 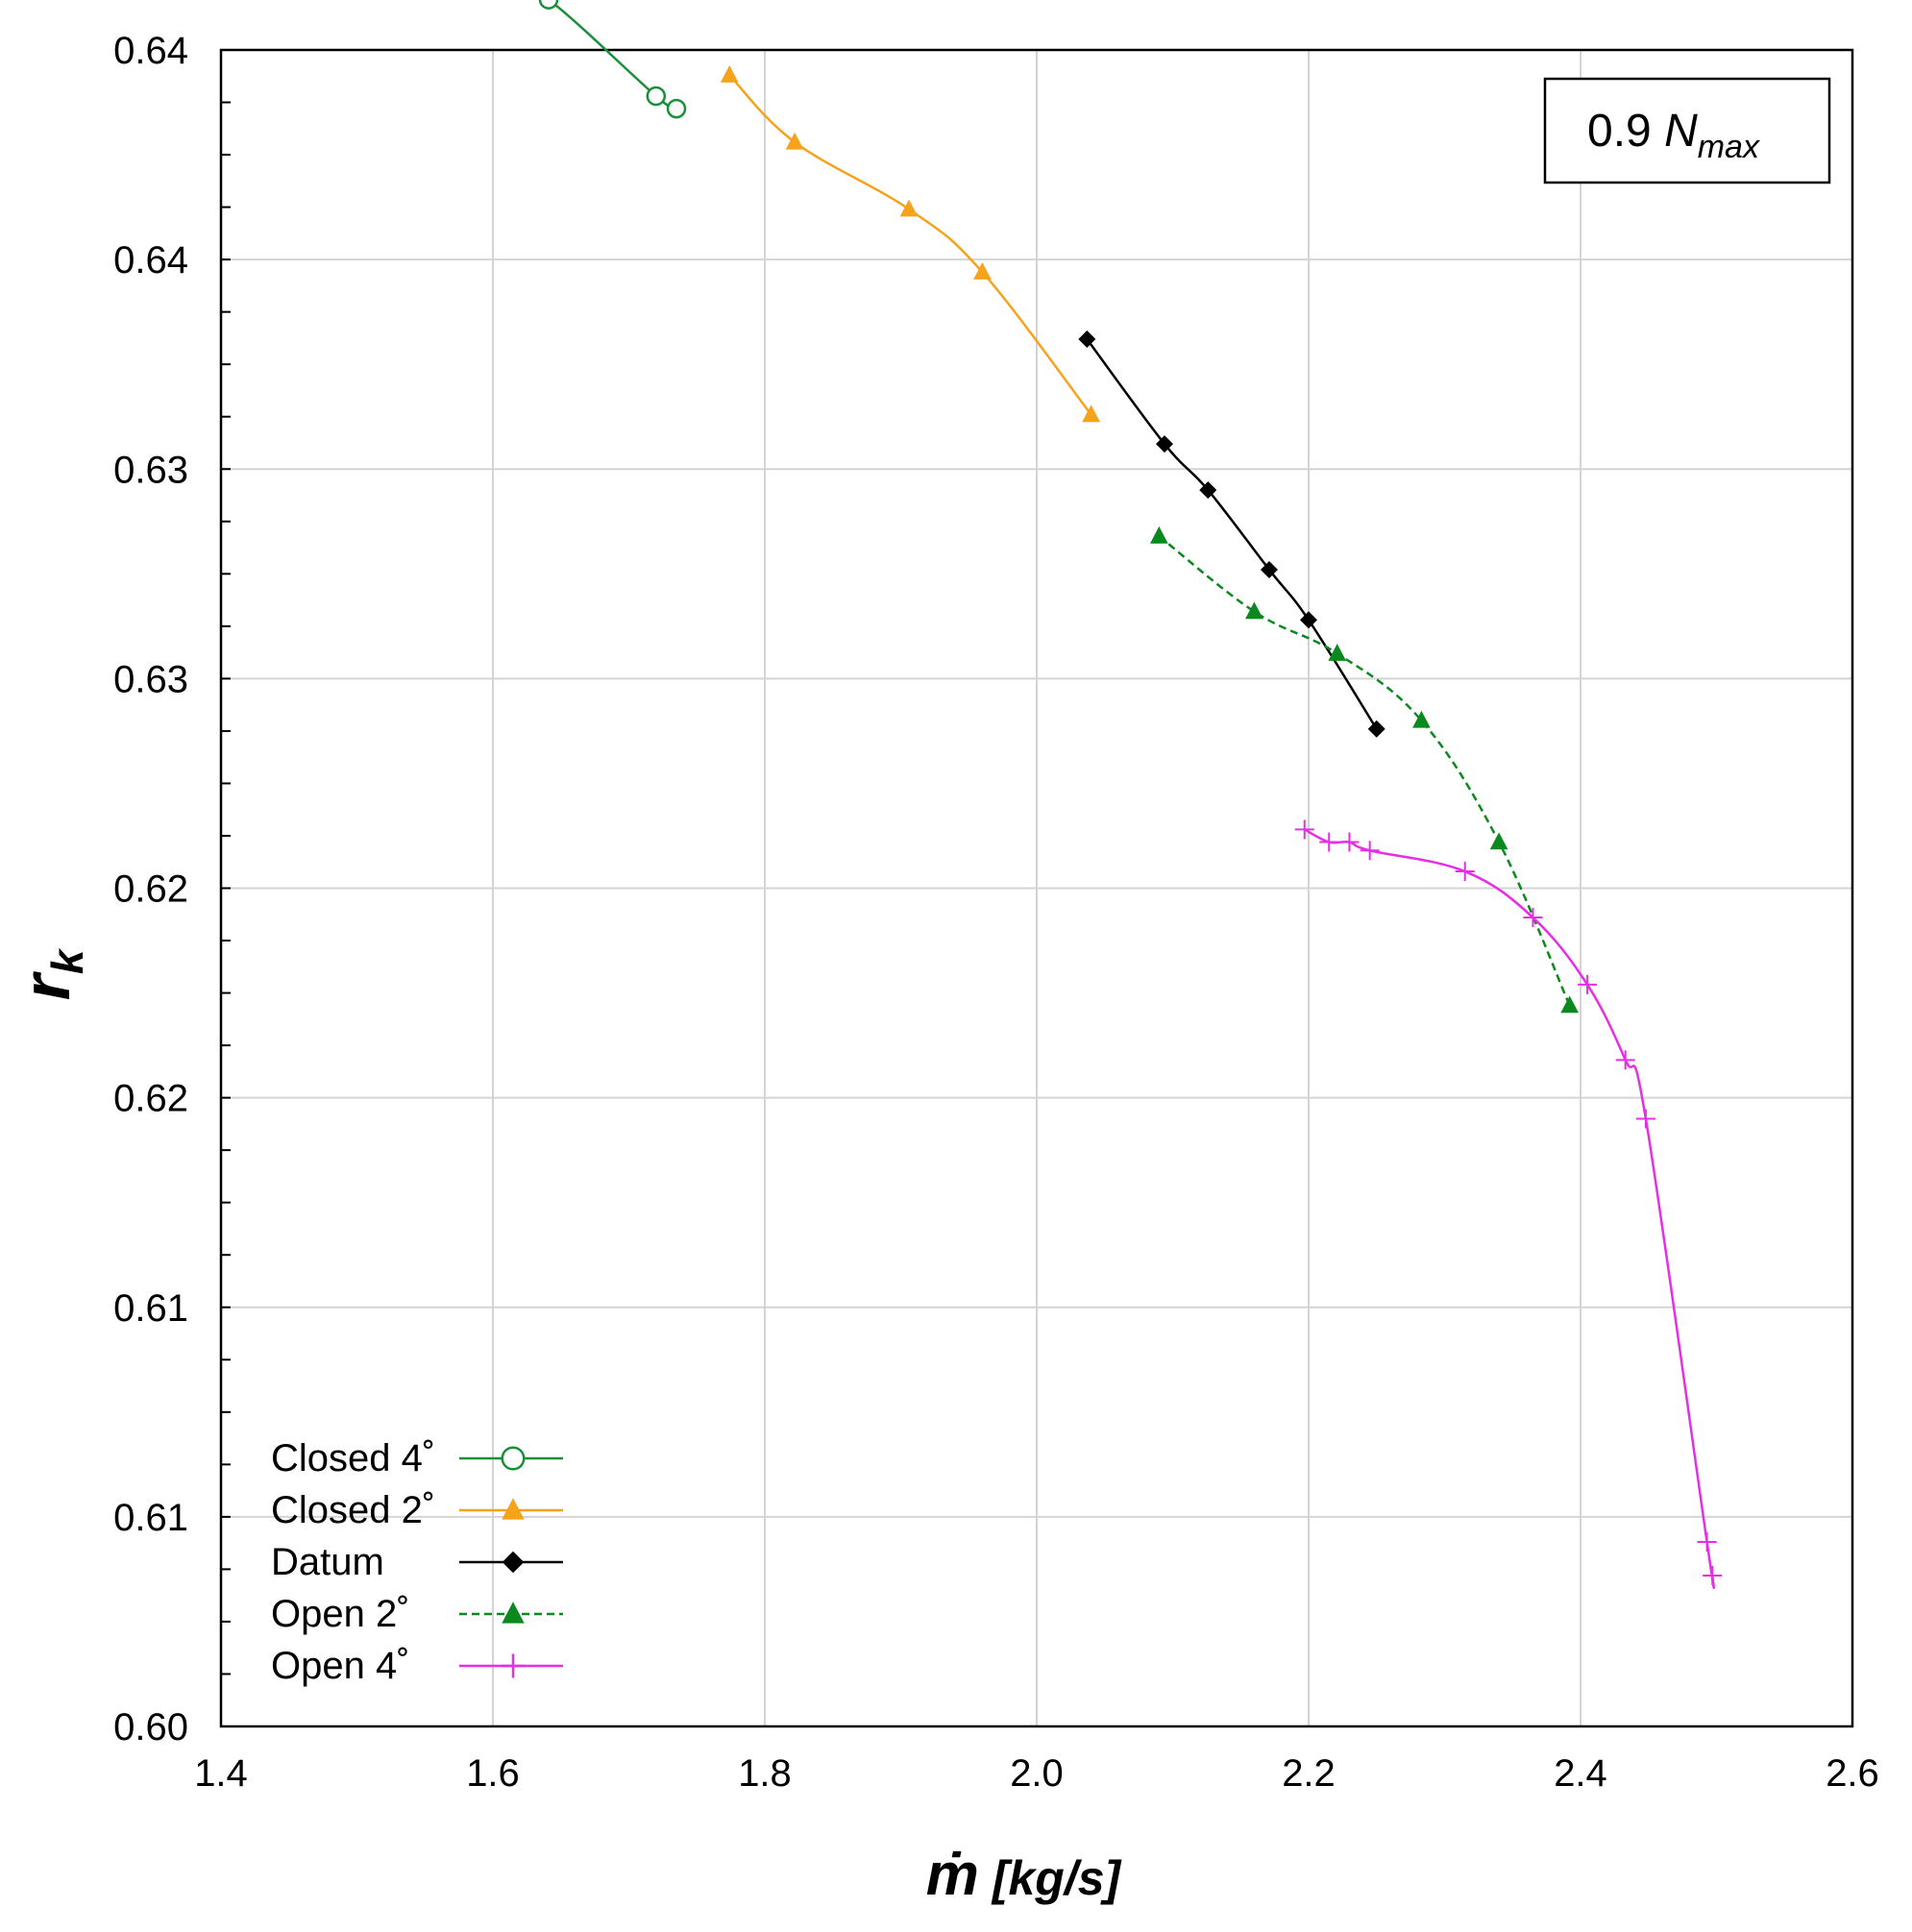 I want to click on annotation-prefix: 0.9, so click(x=1625, y=132).